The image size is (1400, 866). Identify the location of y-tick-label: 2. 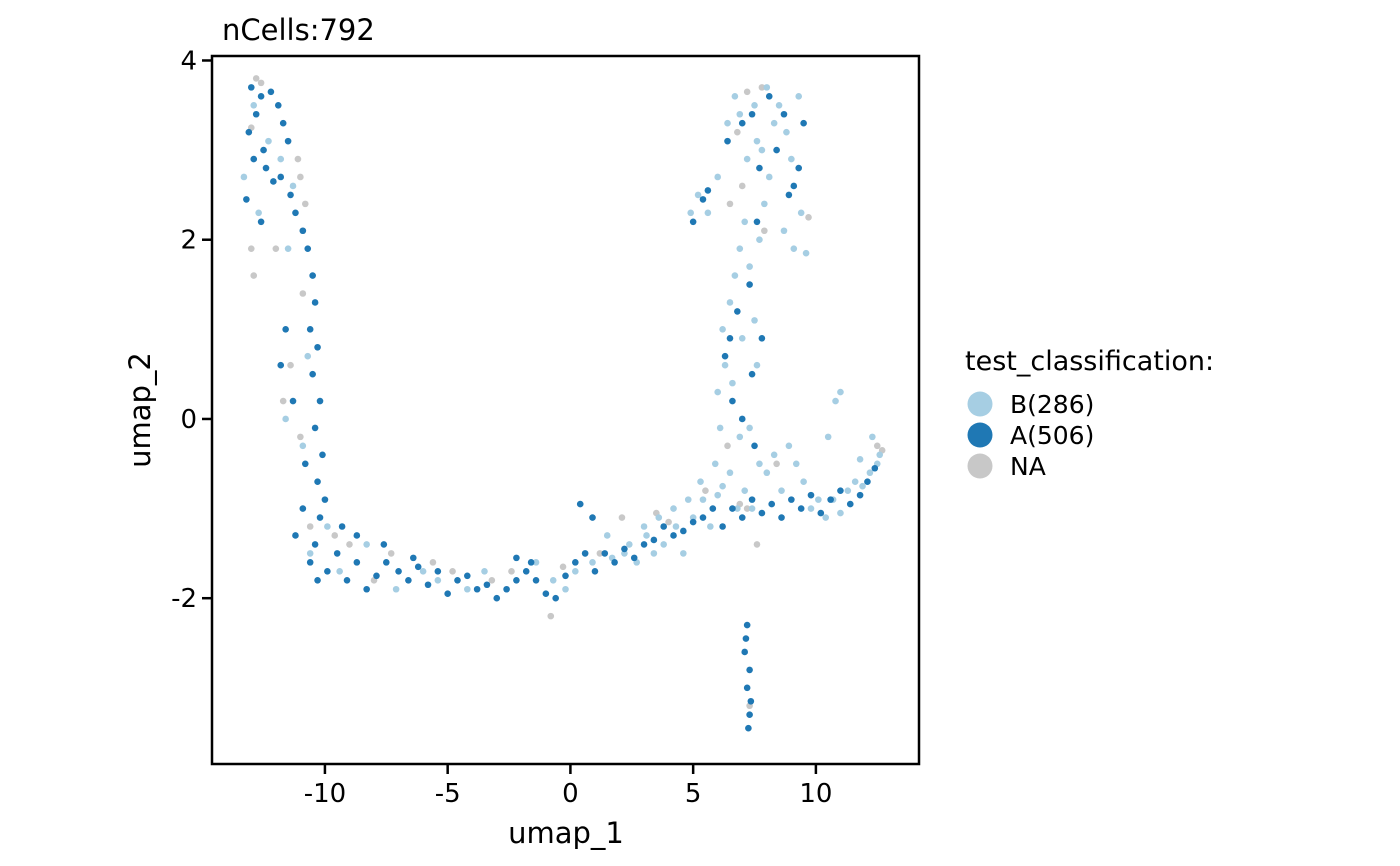
(188, 241).